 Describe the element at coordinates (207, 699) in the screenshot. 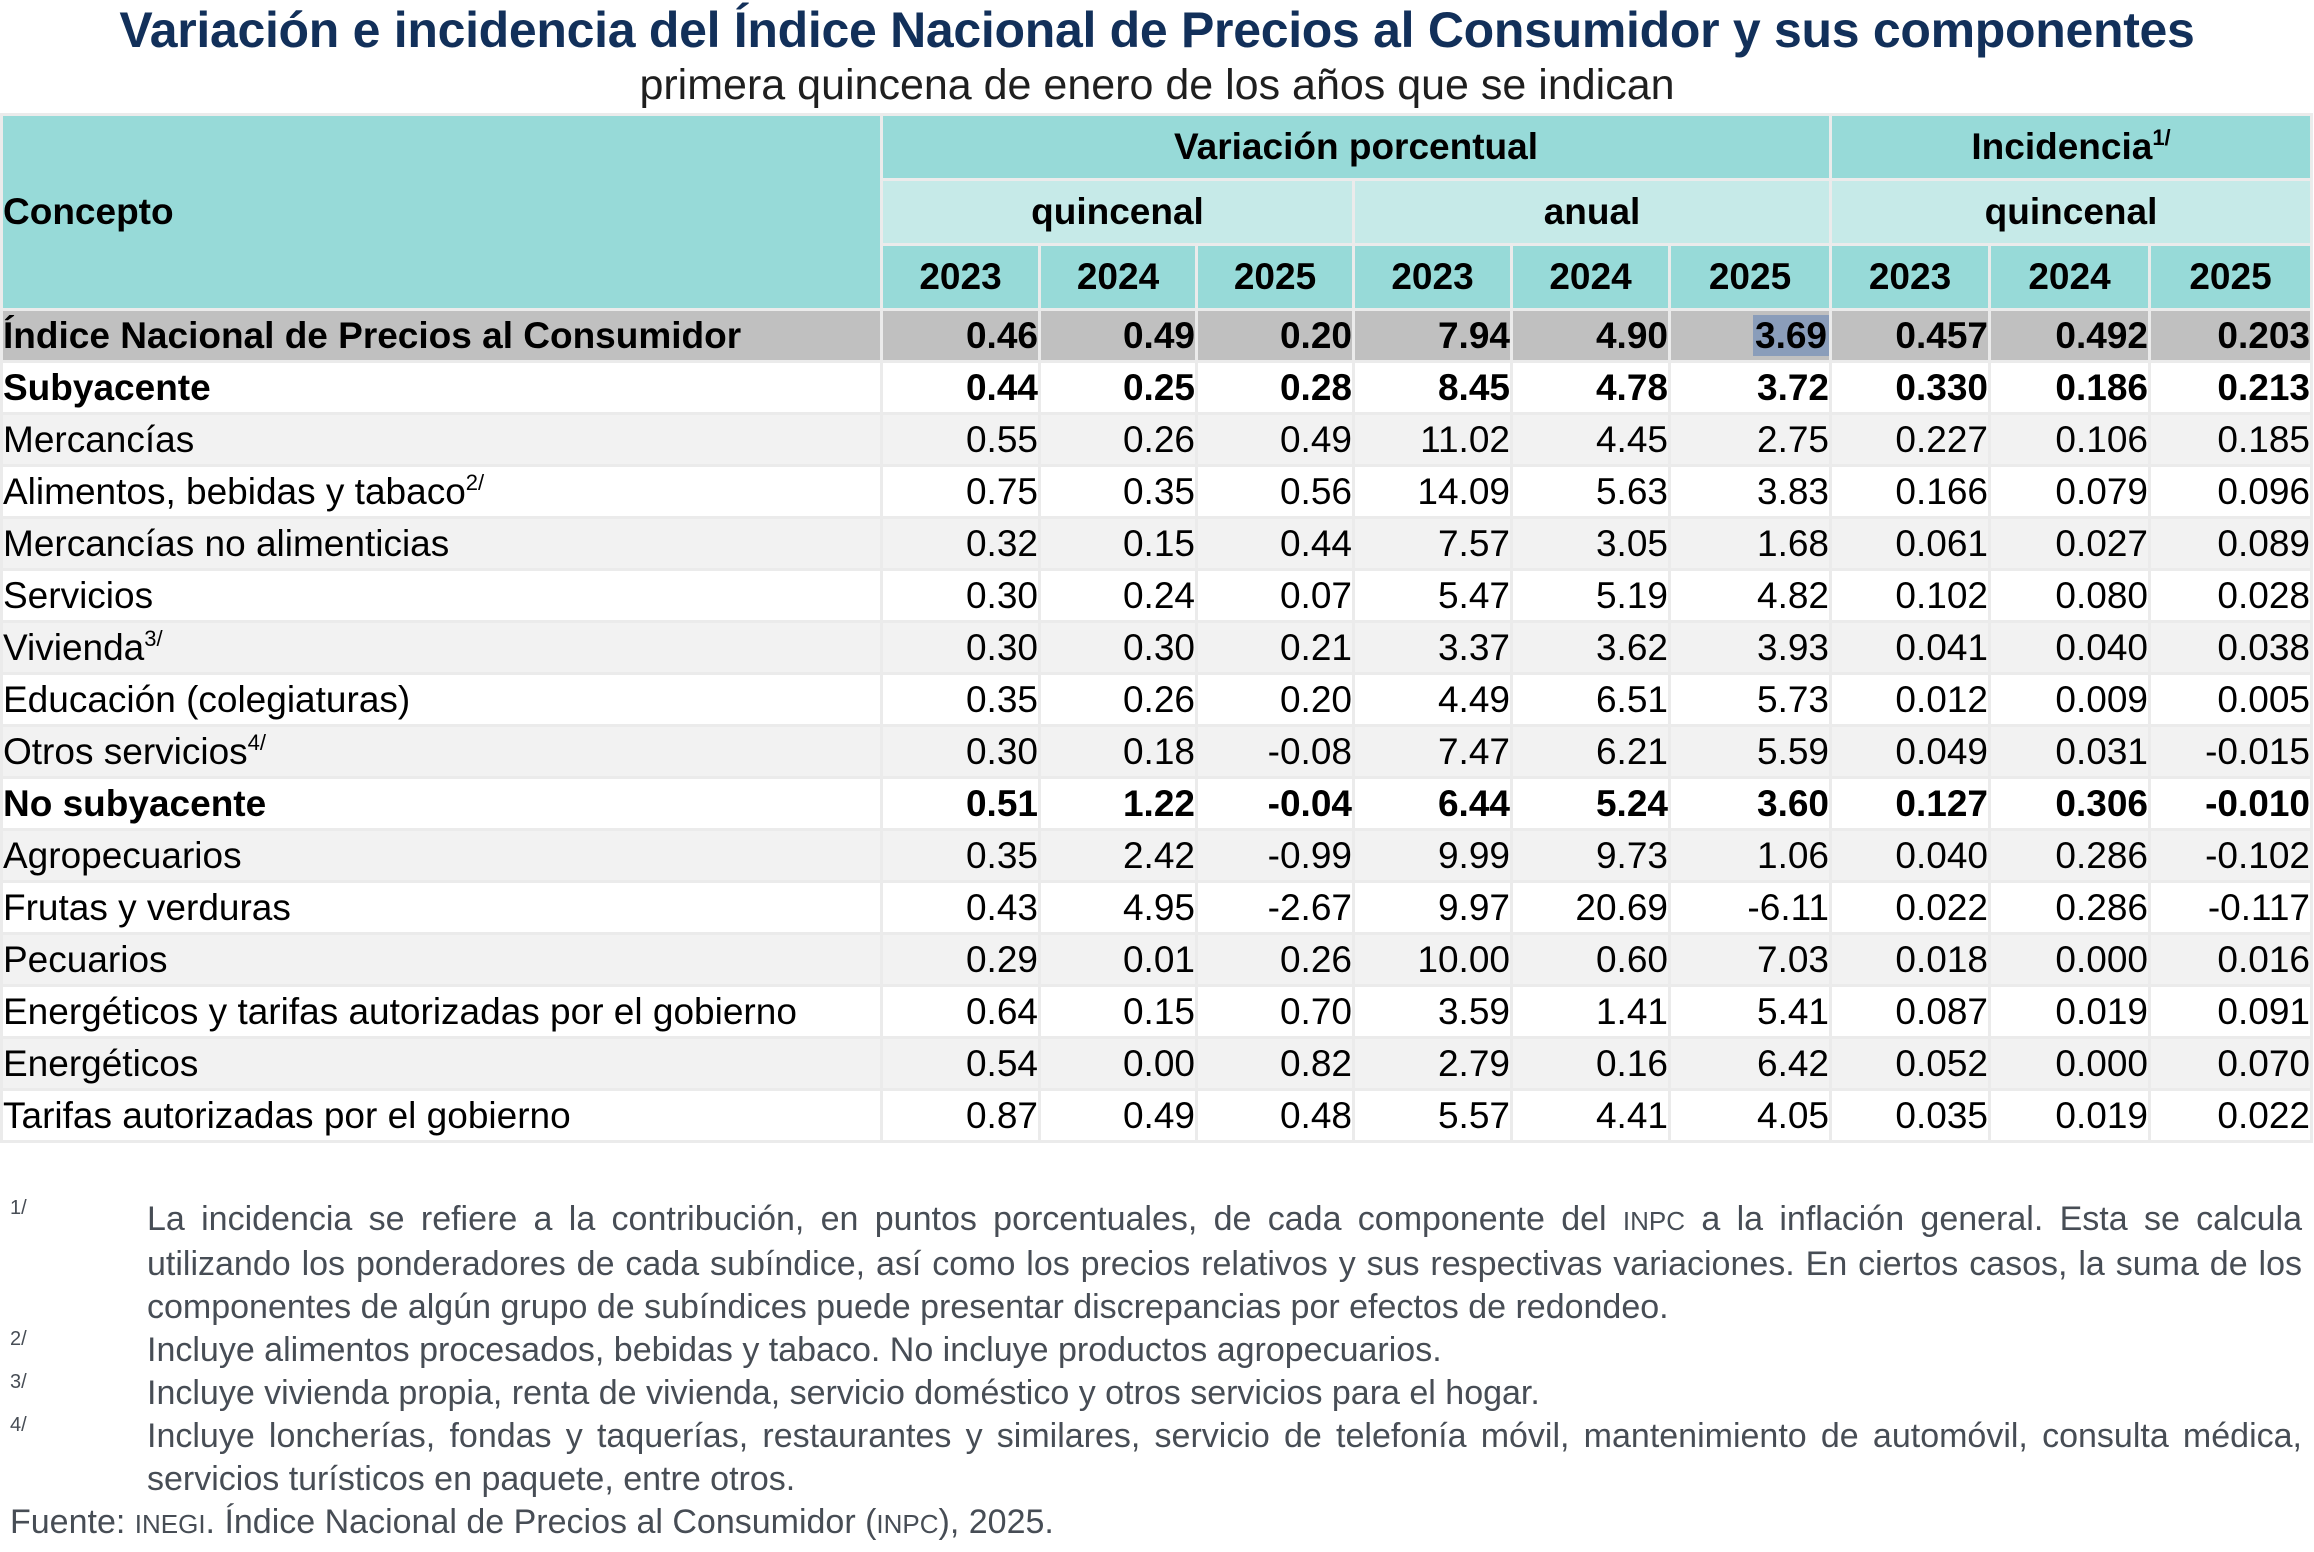

I see `row-label-text: Educación (colegiaturas)` at that location.